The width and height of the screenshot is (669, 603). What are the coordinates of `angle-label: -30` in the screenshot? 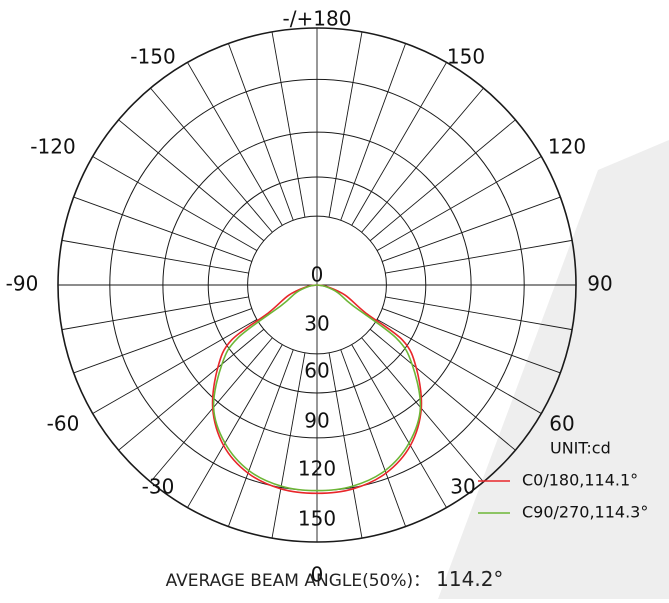 It's located at (158, 487).